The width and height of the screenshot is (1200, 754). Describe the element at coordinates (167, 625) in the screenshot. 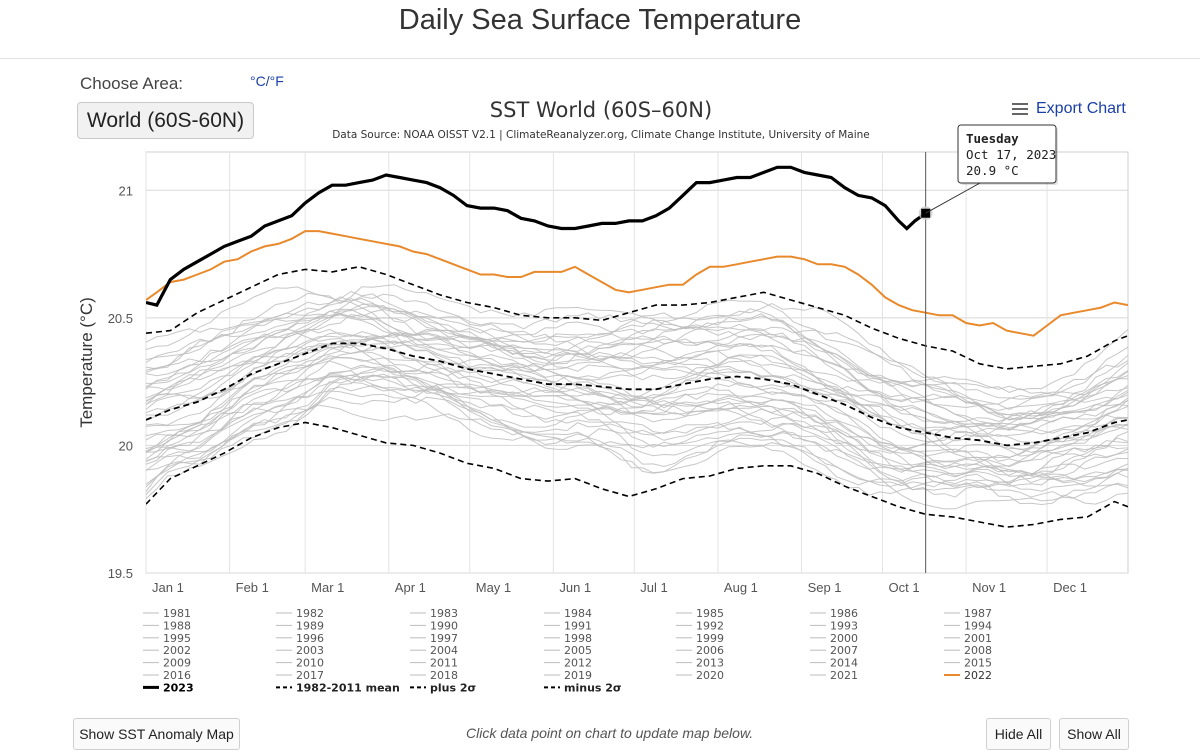

I see `legend-item: 1988` at that location.